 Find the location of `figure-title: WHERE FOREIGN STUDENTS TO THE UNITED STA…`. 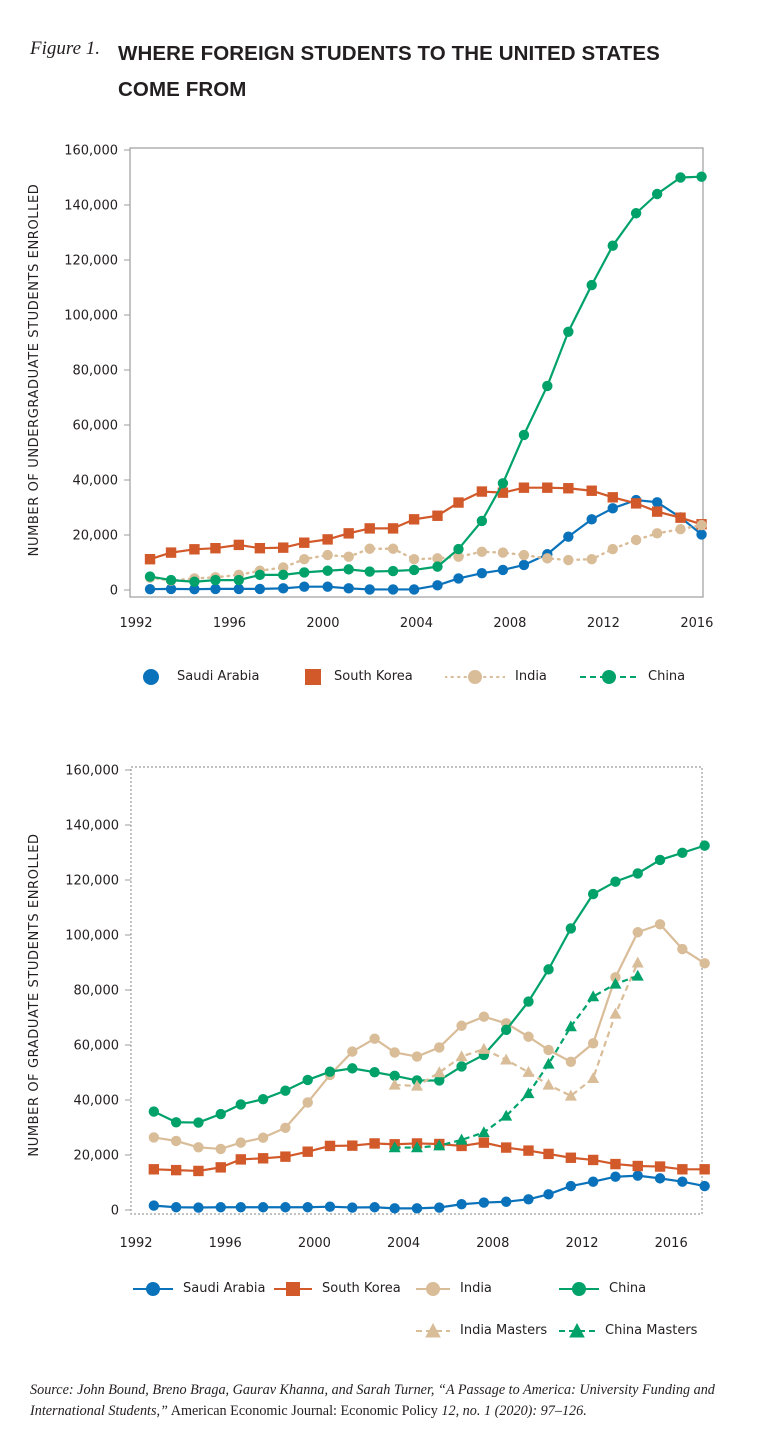

figure-title: WHERE FOREIGN STUDENTS TO THE UNITED STA… is located at coordinates (389, 71).